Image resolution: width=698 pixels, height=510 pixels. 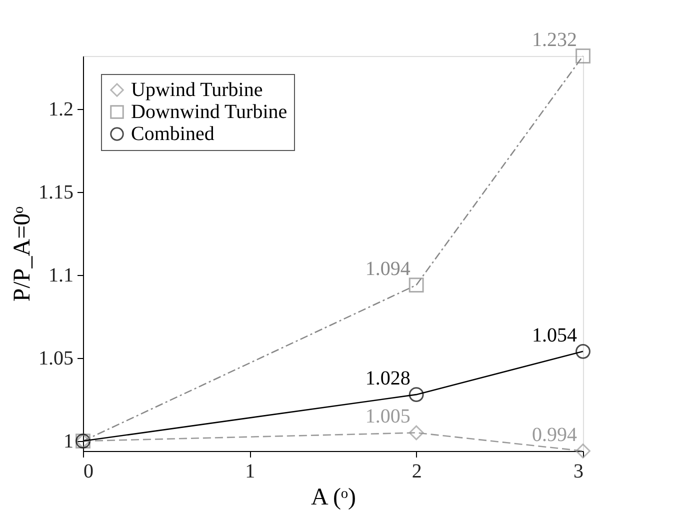 What do you see at coordinates (209, 112) in the screenshot?
I see `legend-label: Downwind Turbine` at bounding box center [209, 112].